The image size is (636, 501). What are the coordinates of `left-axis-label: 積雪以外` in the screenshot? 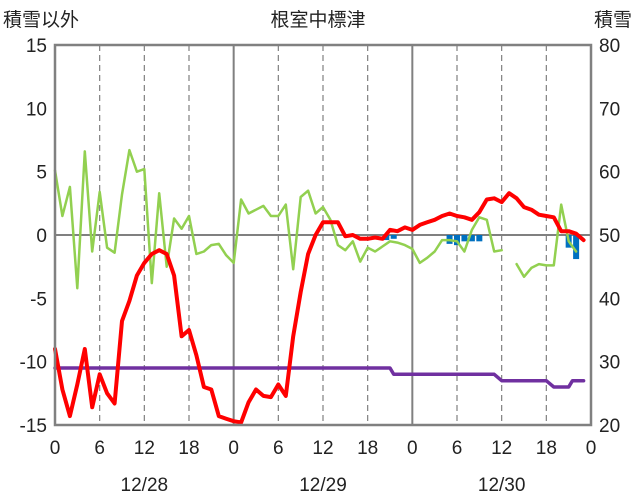 It's located at (41, 20).